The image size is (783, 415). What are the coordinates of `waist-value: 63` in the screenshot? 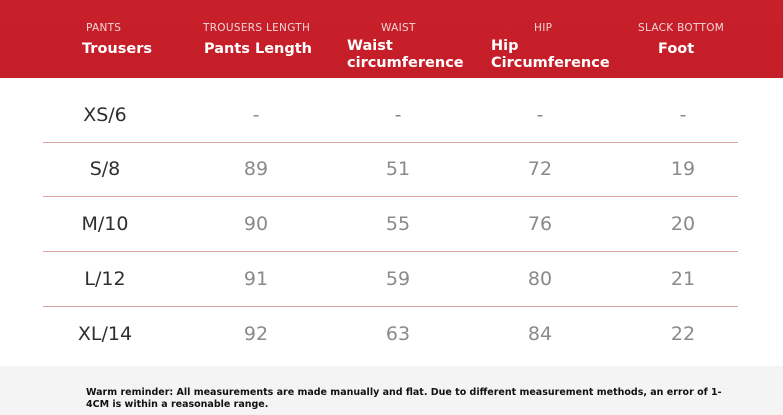 It's located at (398, 334).